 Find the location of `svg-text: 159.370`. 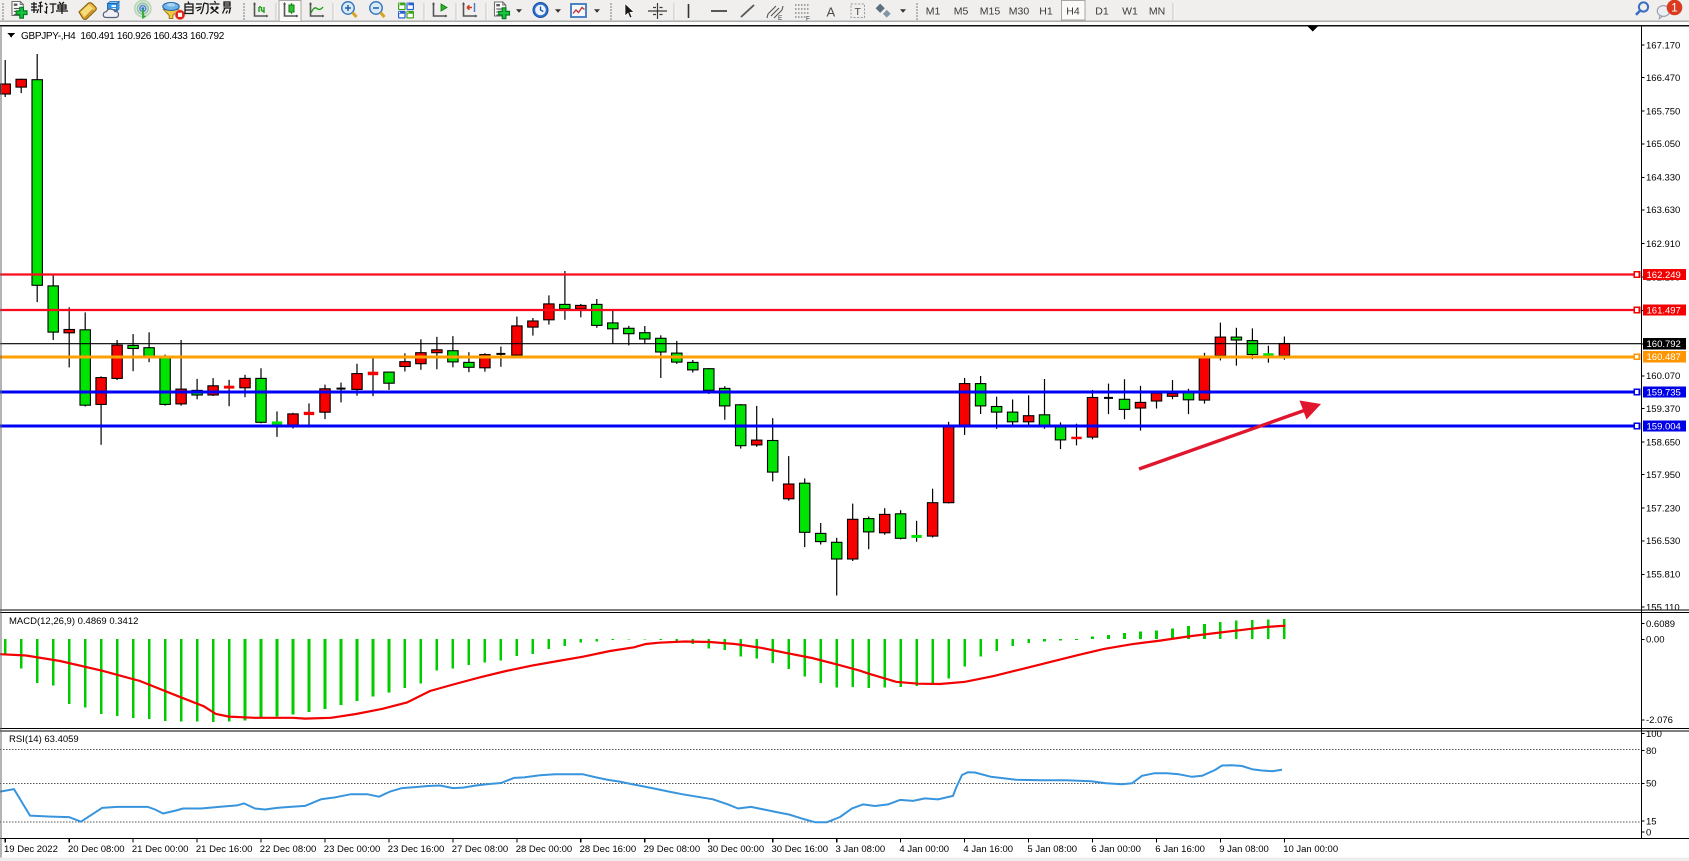

svg-text: 159.370 is located at coordinates (1663, 409).